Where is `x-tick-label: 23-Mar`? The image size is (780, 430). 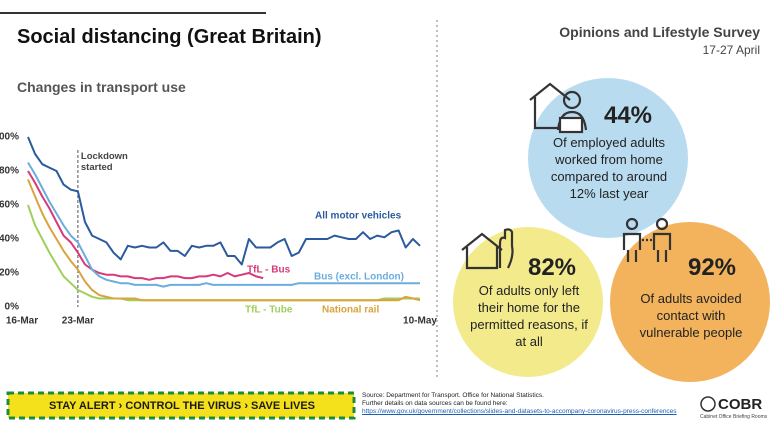 x-tick-label: 23-Mar is located at coordinates (78, 321).